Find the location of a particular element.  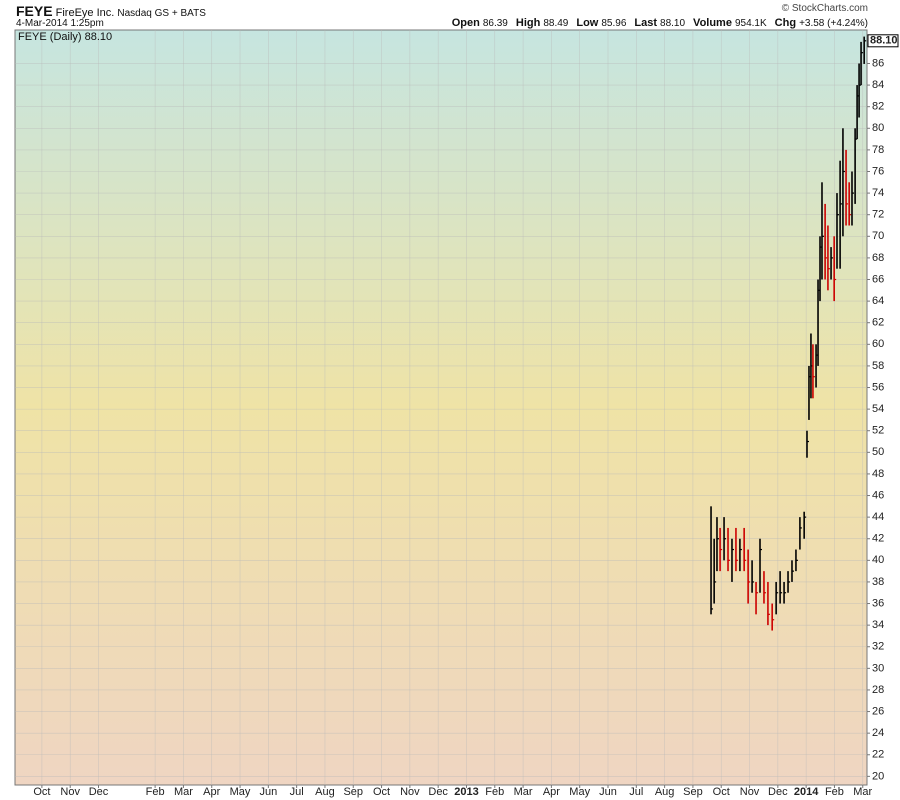

stat-label: Open is located at coordinates (465, 23).